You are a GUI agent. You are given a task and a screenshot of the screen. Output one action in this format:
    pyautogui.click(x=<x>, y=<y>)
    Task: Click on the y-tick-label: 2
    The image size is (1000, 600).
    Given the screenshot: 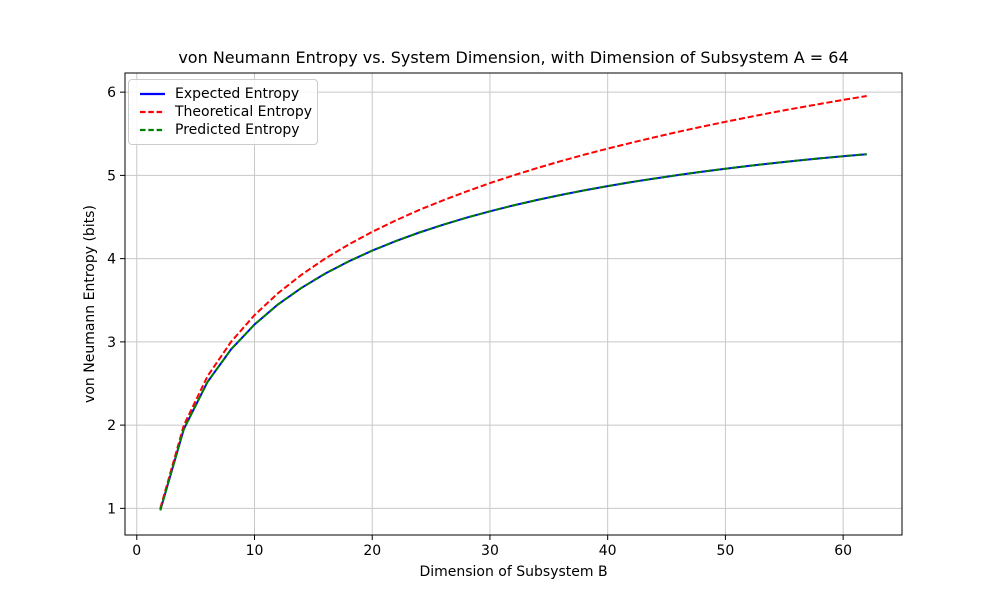 What is the action you would take?
    pyautogui.click(x=111, y=426)
    